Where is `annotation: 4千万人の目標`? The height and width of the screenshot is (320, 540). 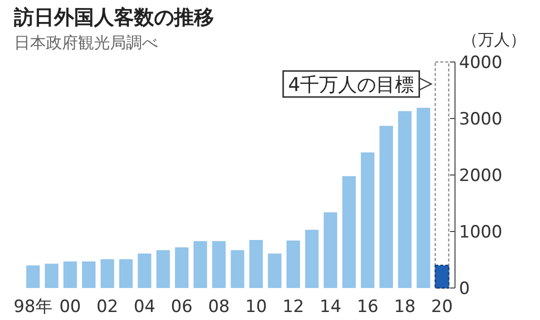
annotation: 4千万人の目標 is located at coordinates (351, 85).